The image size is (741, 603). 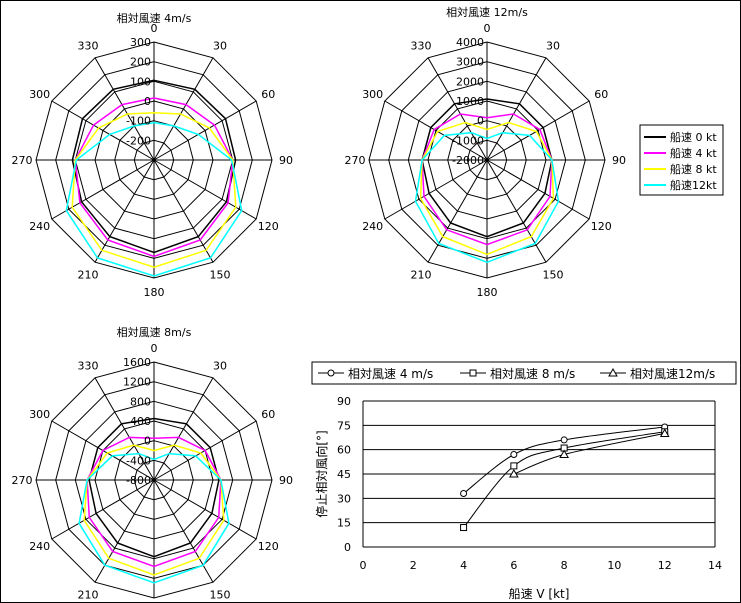 I want to click on legend-label: 船速12kt, so click(x=693, y=185).